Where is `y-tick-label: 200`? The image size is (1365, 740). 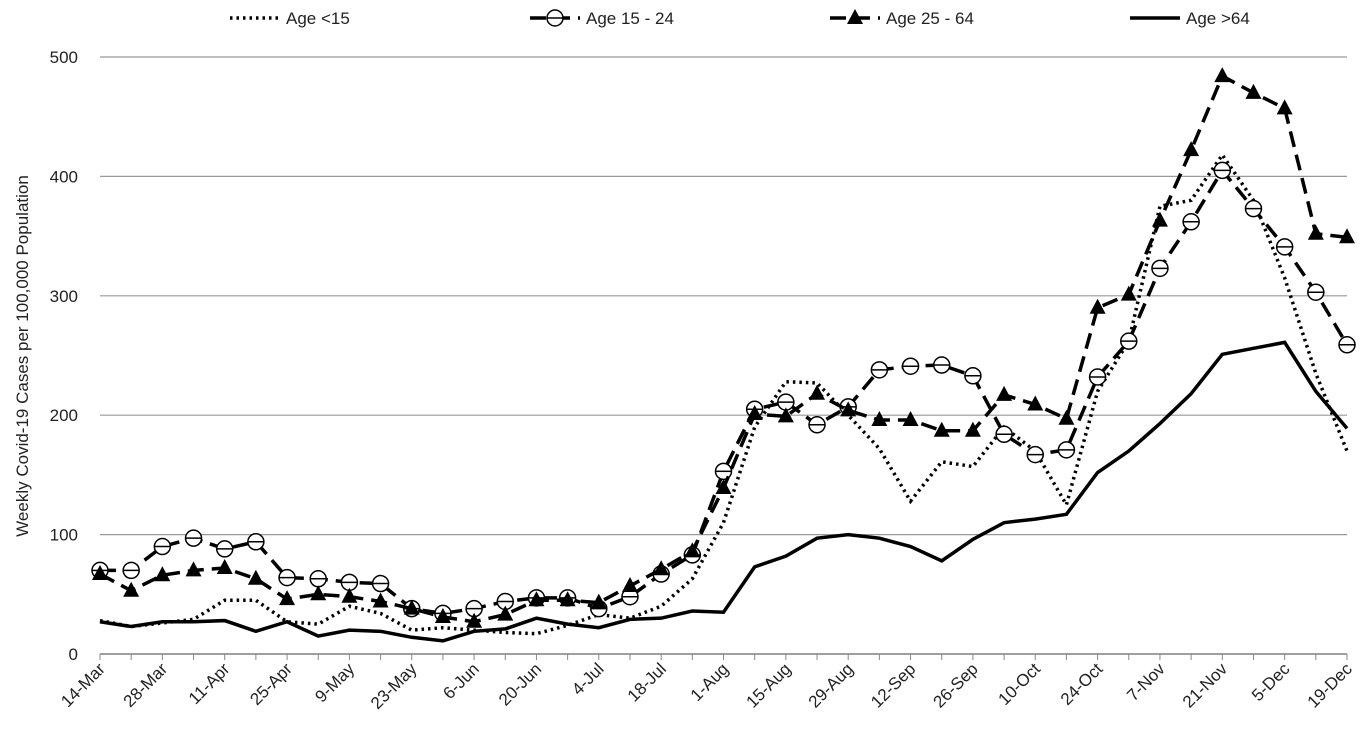 y-tick-label: 200 is located at coordinates (64, 415).